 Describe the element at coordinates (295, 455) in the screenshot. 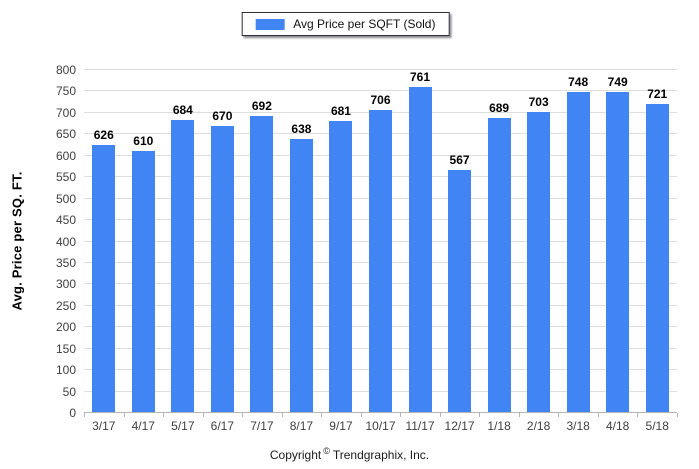

I see `copyright-prefix: Copyright` at that location.